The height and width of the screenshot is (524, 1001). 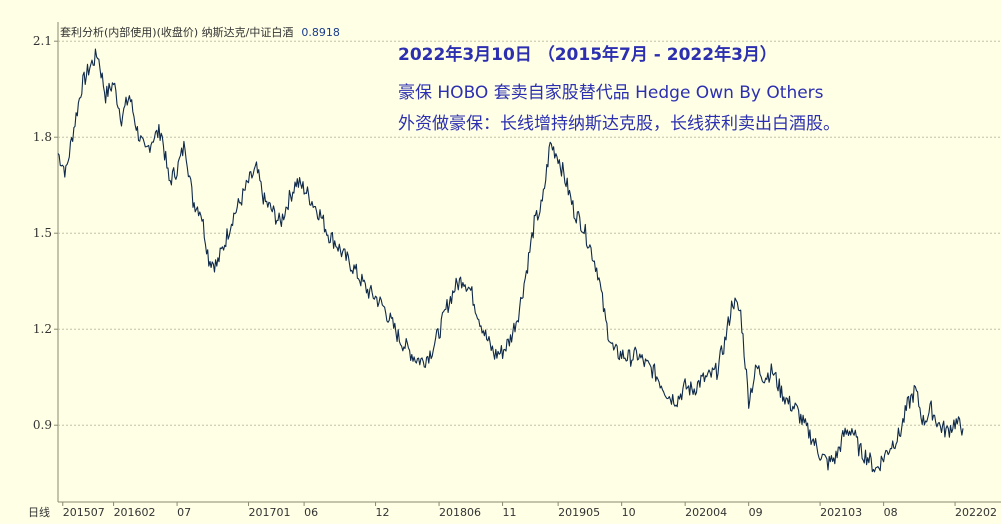 I want to click on x-tick-label: 06, so click(x=311, y=512).